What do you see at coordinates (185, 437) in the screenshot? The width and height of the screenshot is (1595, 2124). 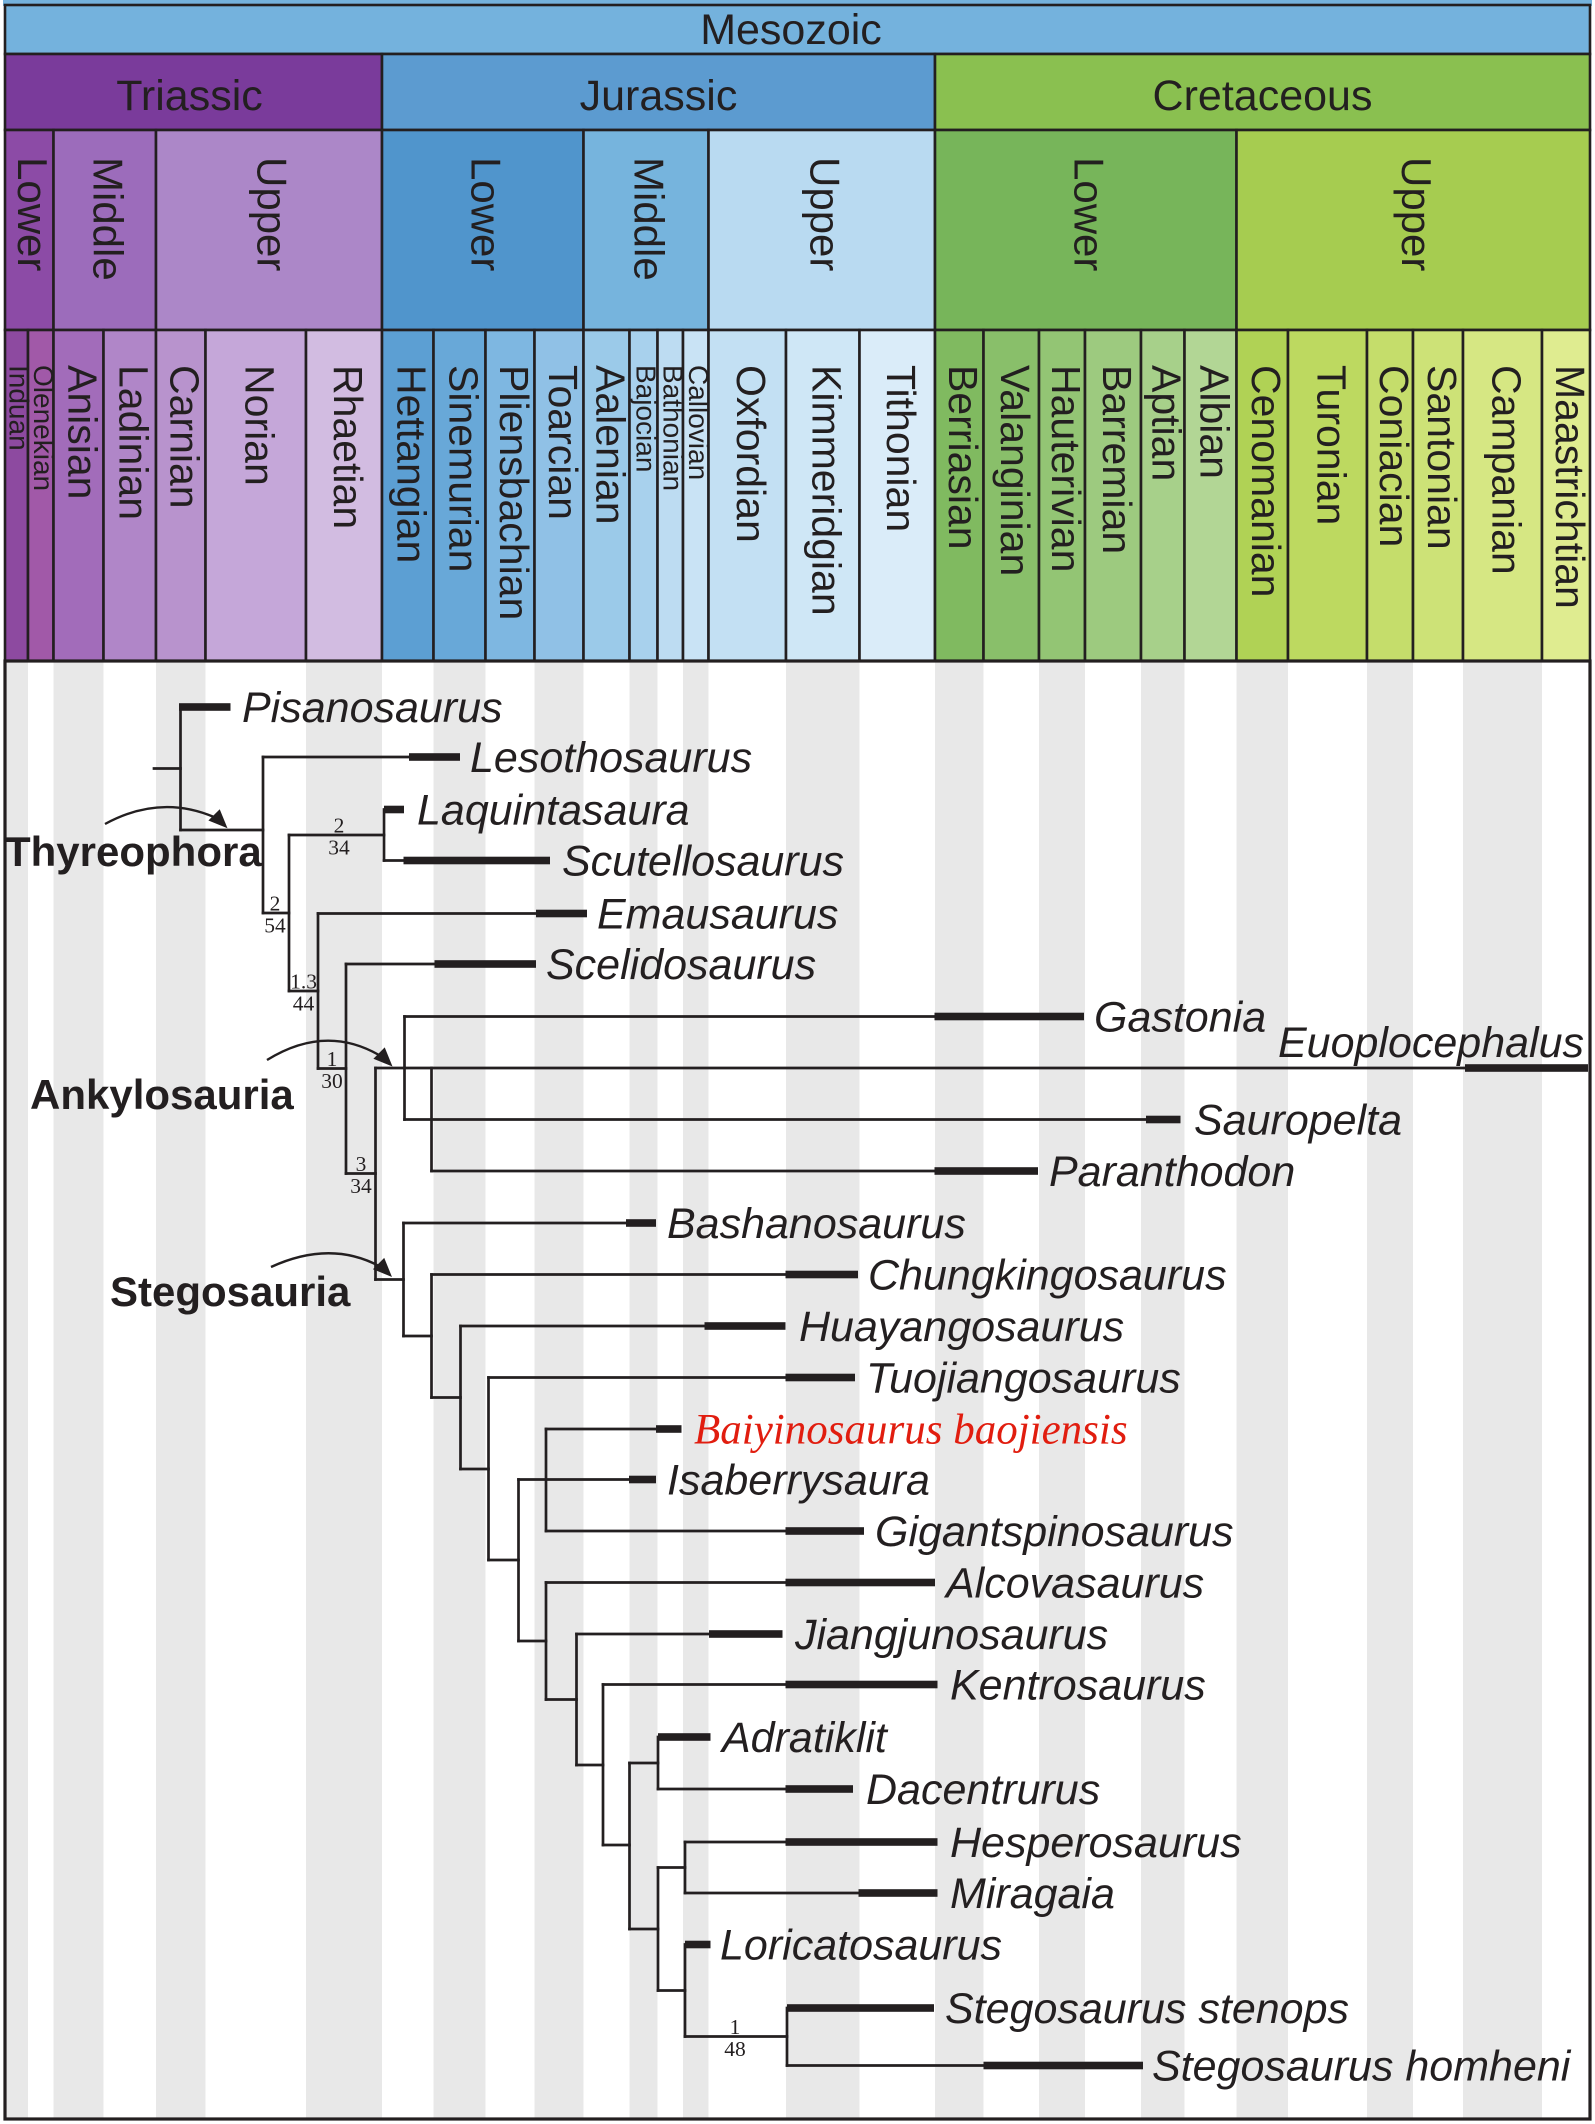 I see `svg-text: Carnian` at bounding box center [185, 437].